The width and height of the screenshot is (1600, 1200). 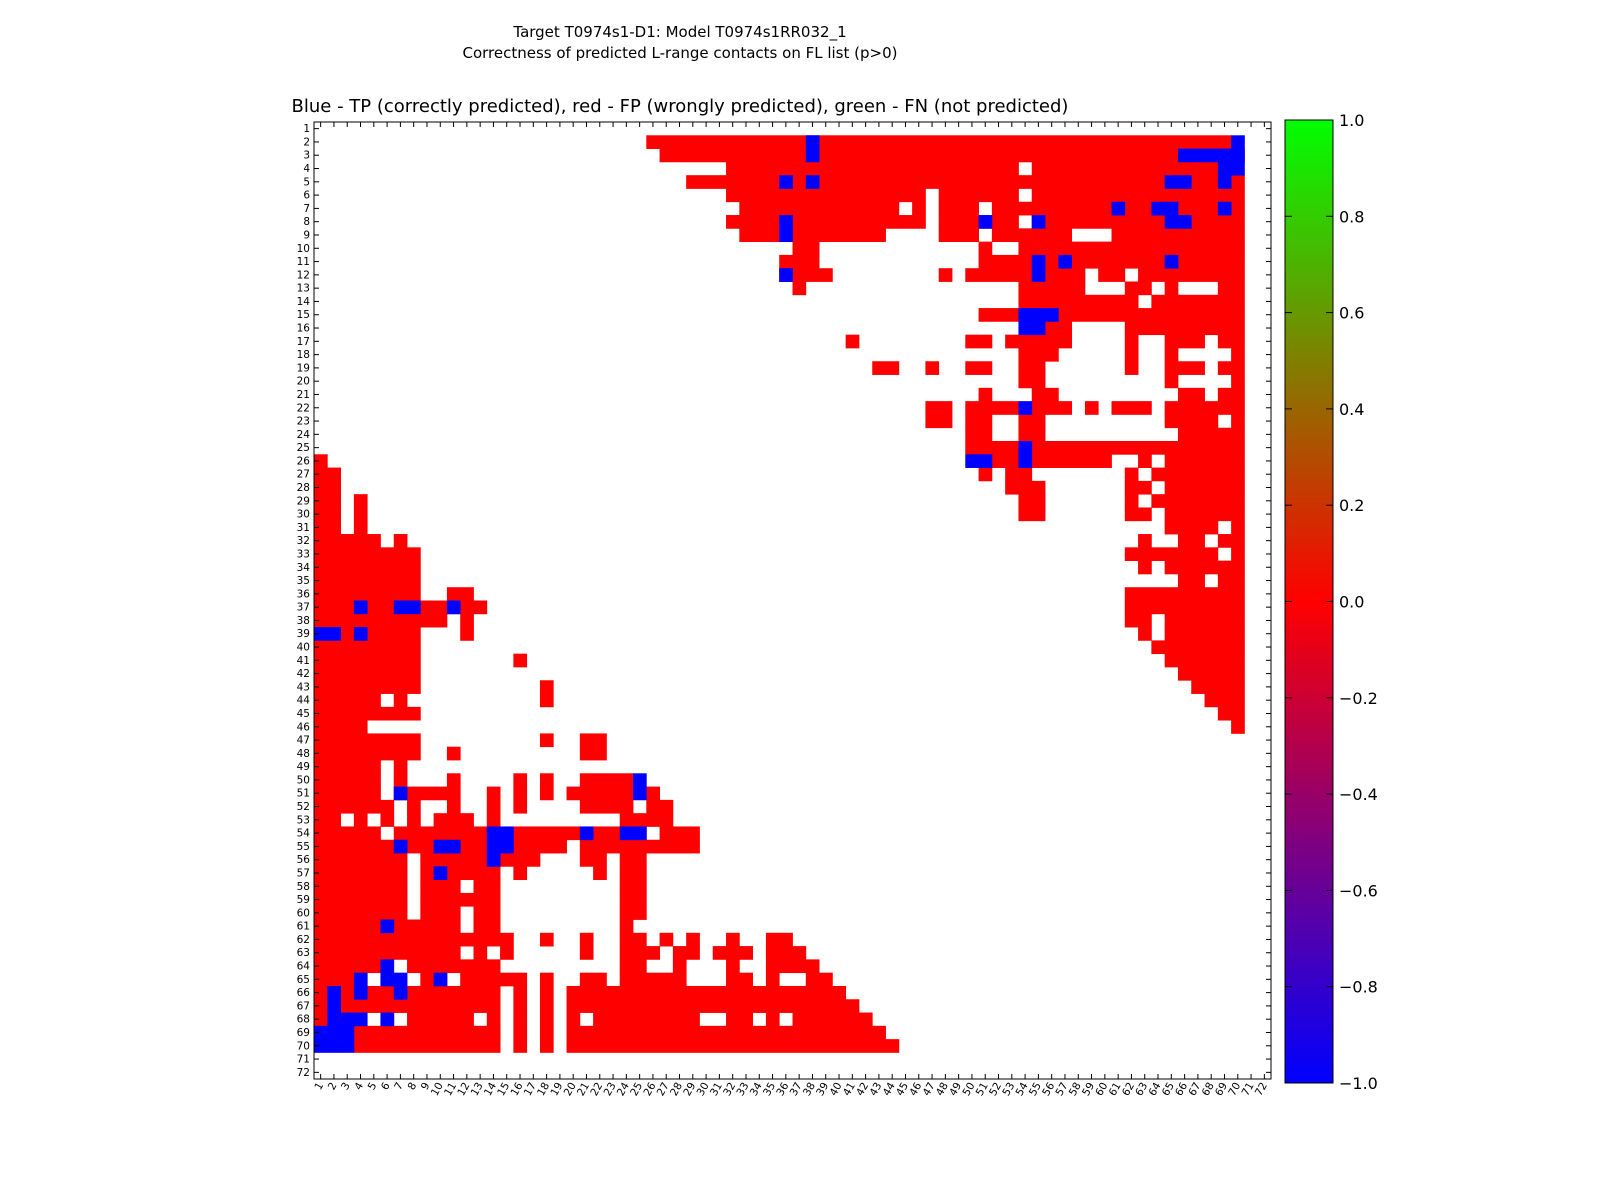 What do you see at coordinates (303, 382) in the screenshot?
I see `y-tick-label: 20` at bounding box center [303, 382].